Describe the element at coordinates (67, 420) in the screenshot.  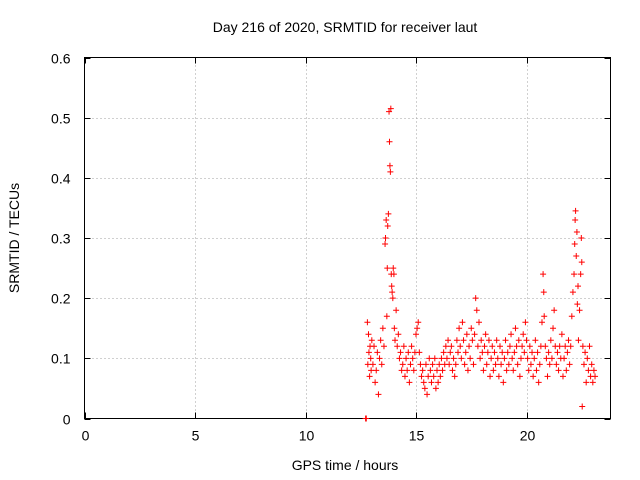
I see `y-tick-label: 0` at that location.